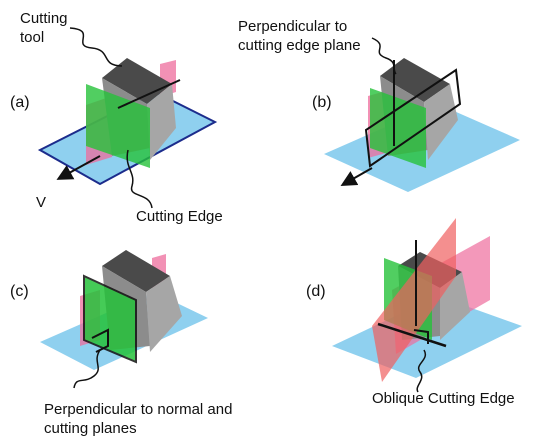 The image size is (560, 447). I want to click on panel-d-red-plane, so click(414, 300).